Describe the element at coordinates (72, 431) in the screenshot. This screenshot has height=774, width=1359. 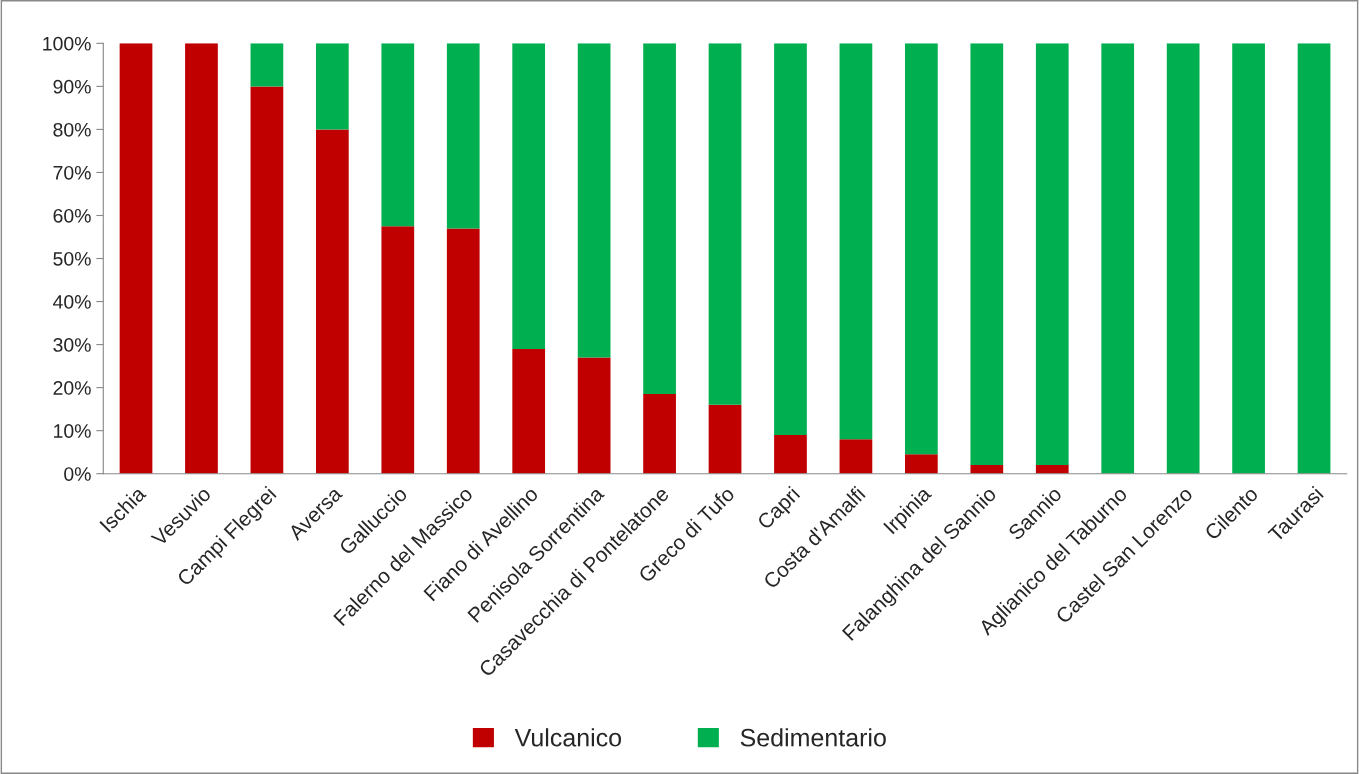
I see `y-tick-label: 10%` at that location.